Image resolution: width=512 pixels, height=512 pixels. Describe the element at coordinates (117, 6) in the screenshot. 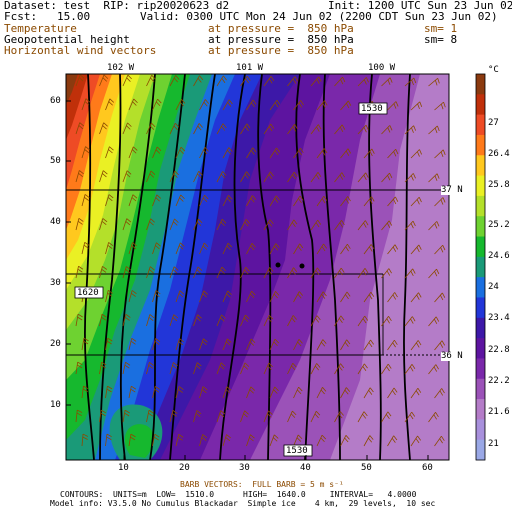

I see `dataset-label: Dataset: test RIP: rip20020623 d2` at that location.